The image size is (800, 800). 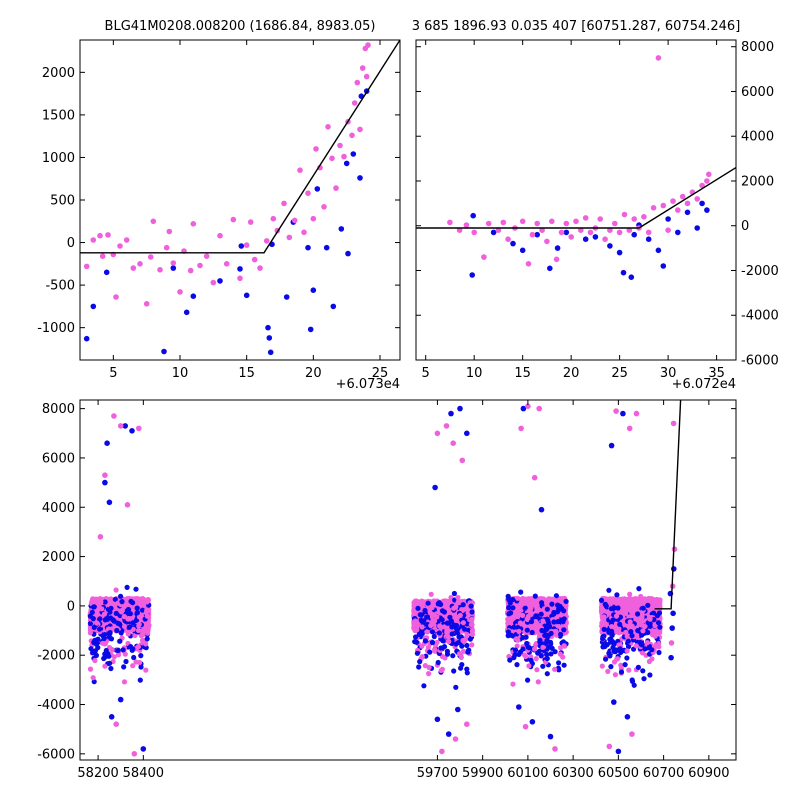 I want to click on y-tick-label: 1500, so click(x=58, y=115).